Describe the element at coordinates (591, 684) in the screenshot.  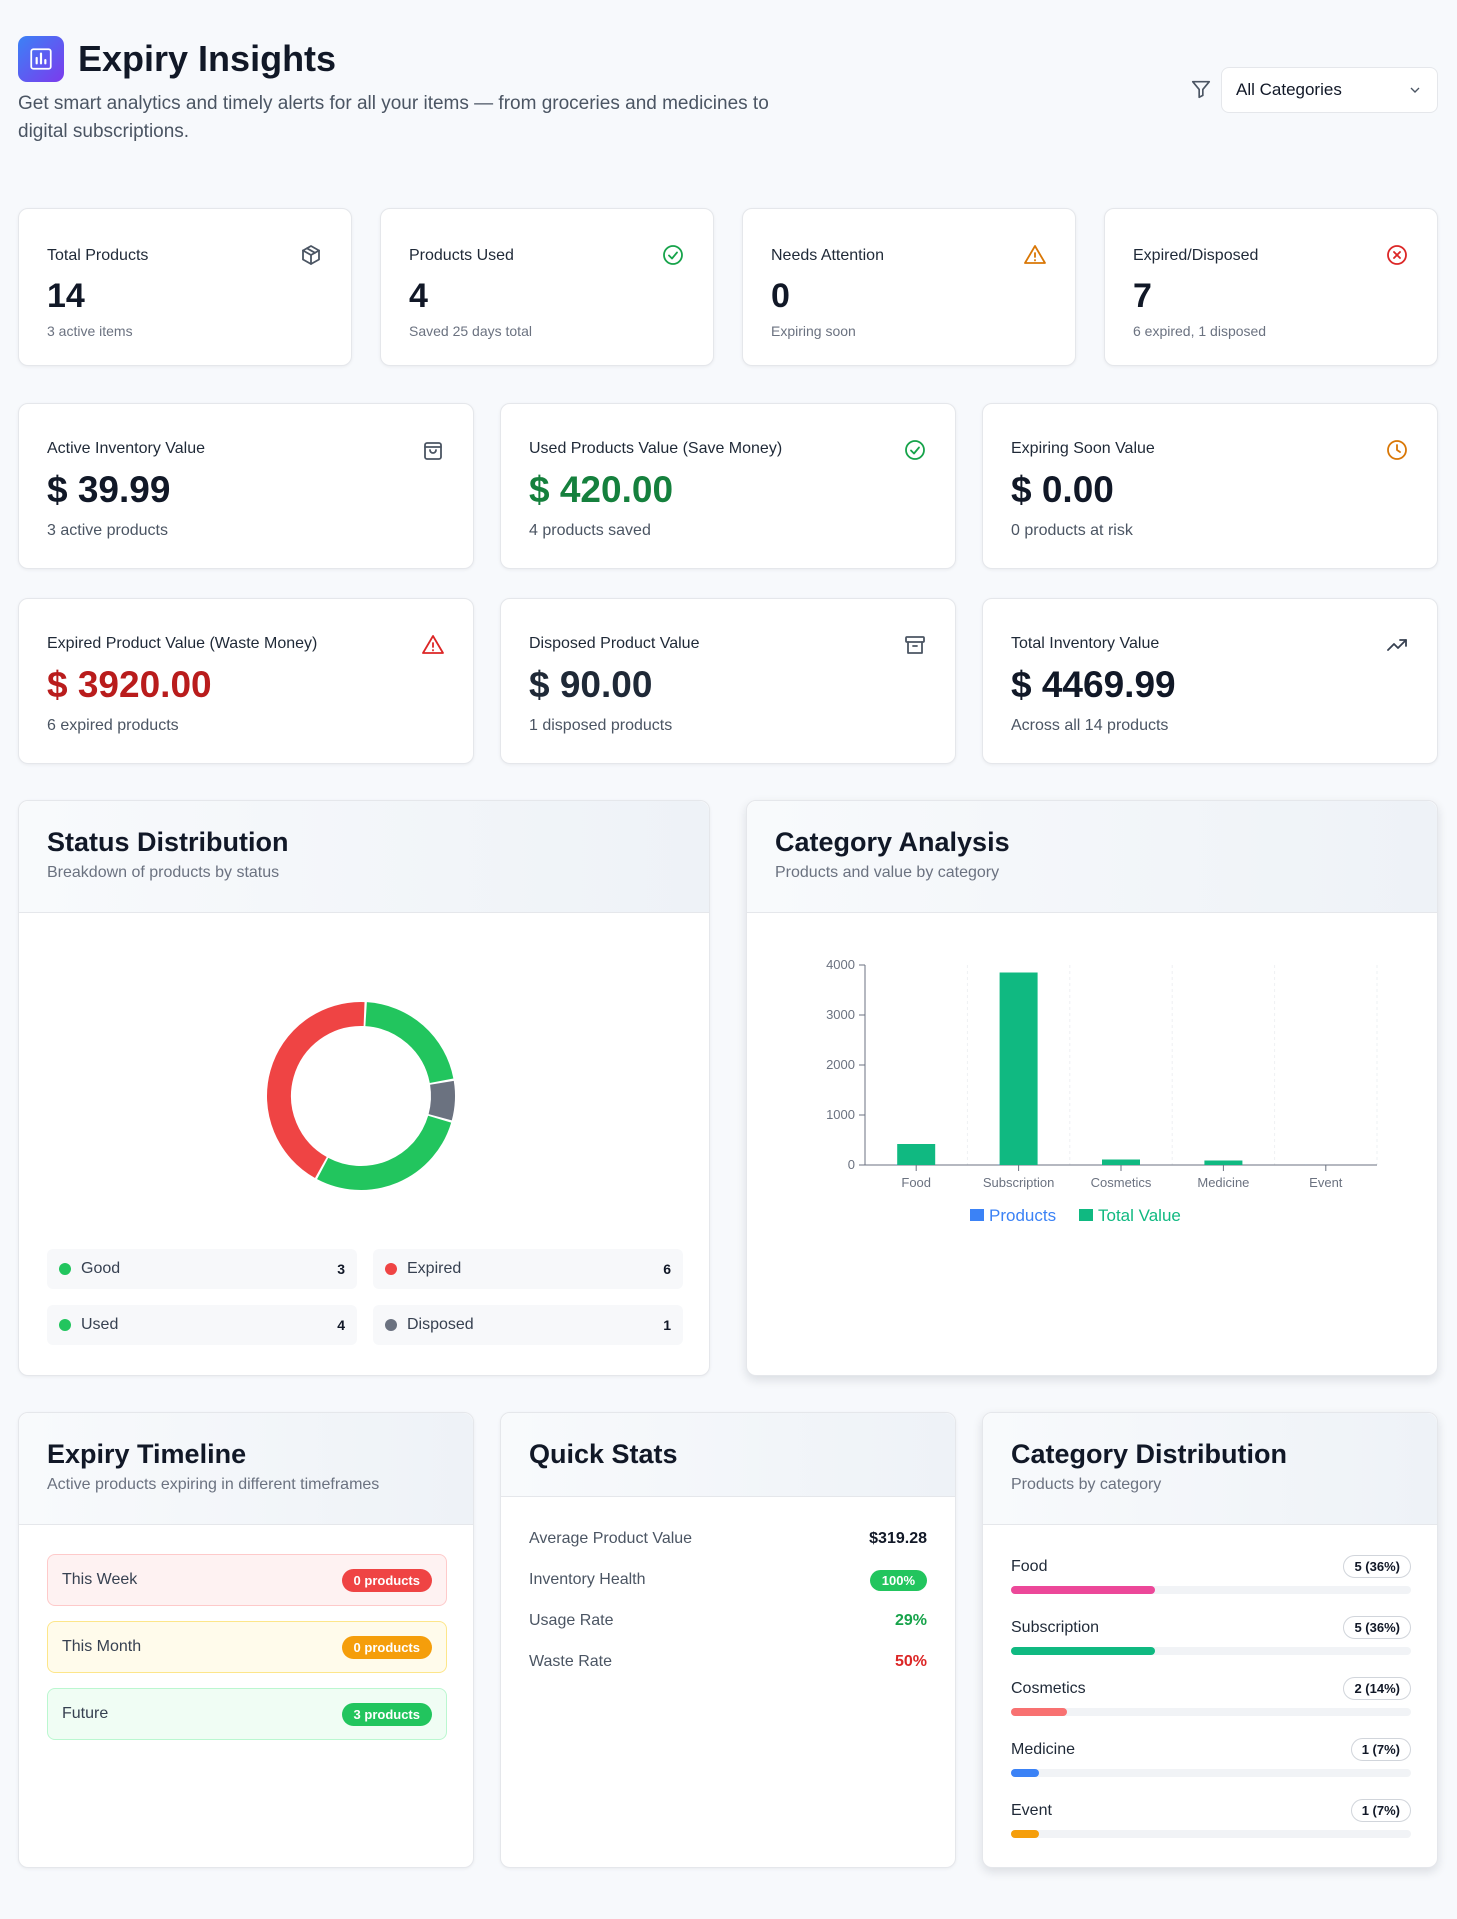
I see `value-amount: $ 90.00` at that location.